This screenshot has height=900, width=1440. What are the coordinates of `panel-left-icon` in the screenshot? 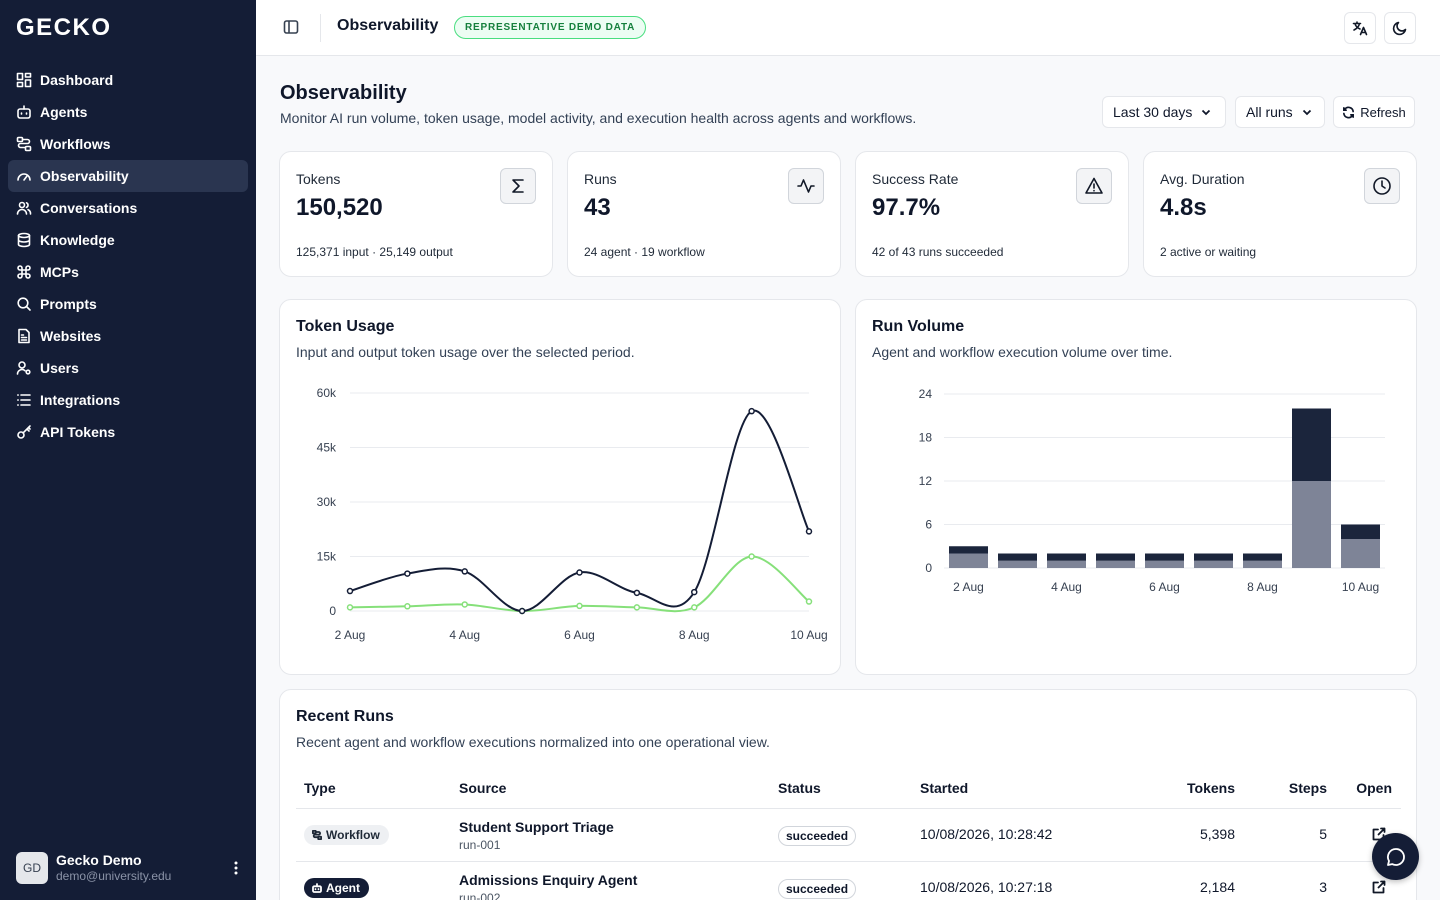 It's located at (291, 27).